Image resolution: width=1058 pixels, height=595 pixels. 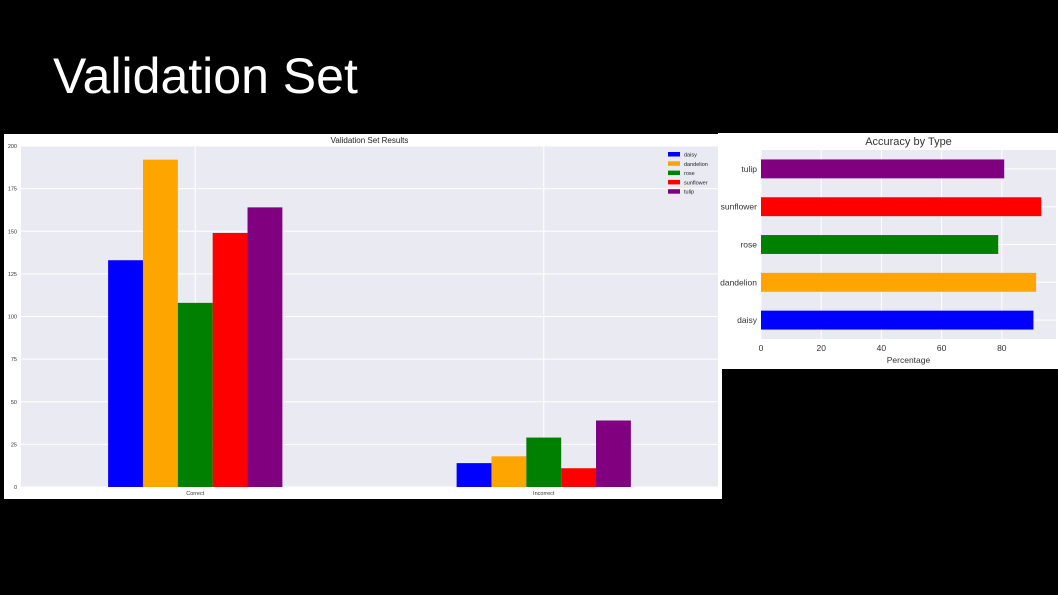 What do you see at coordinates (12, 147) in the screenshot?
I see `y-tick-label: 200` at bounding box center [12, 147].